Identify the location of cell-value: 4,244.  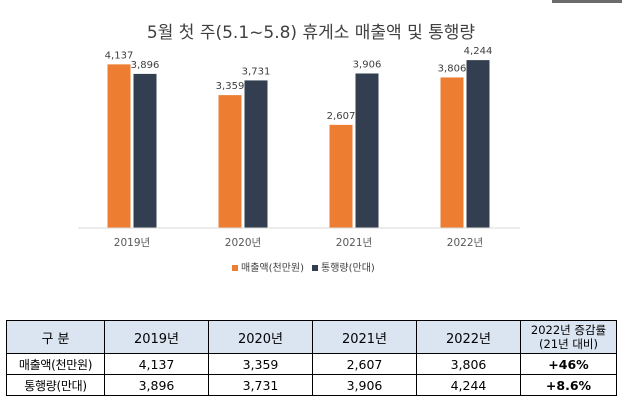
(468, 385).